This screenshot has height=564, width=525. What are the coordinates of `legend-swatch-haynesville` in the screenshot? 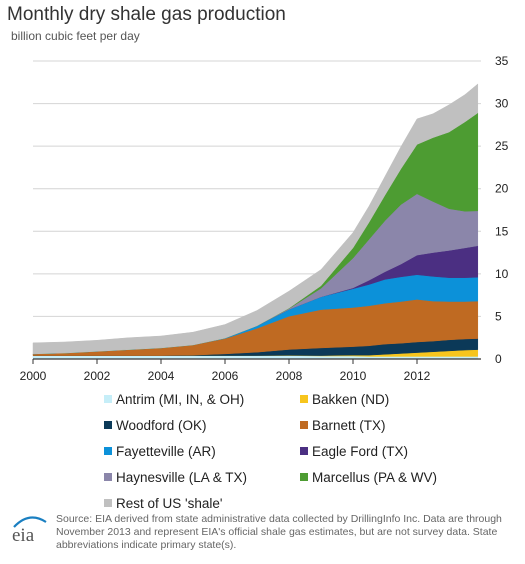 It's located at (108, 477).